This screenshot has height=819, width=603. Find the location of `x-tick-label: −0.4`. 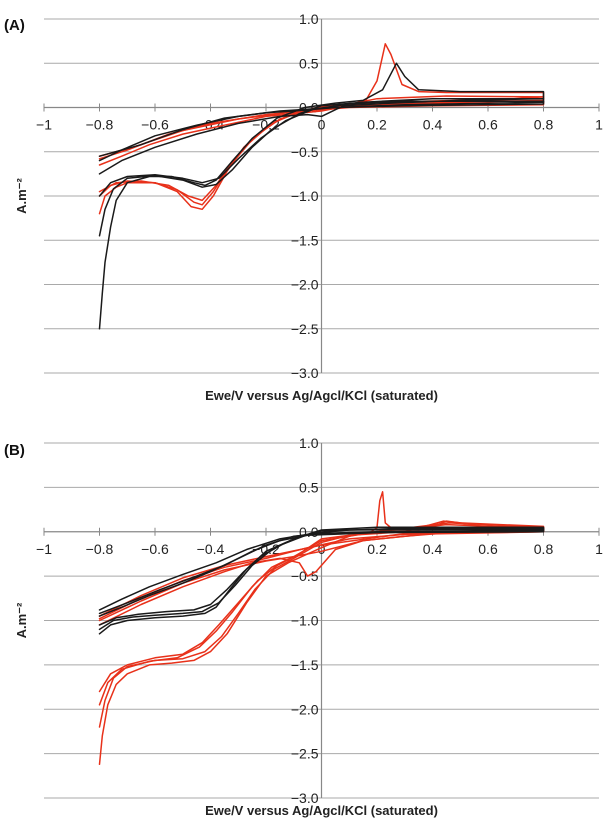

x-tick-label: −0.4 is located at coordinates (211, 549).